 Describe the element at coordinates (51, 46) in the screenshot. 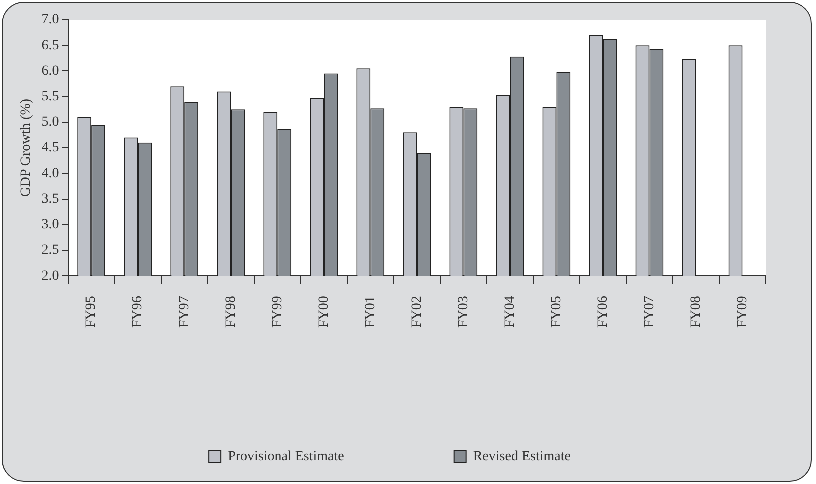

I see `y-tick-label: 6.5` at that location.